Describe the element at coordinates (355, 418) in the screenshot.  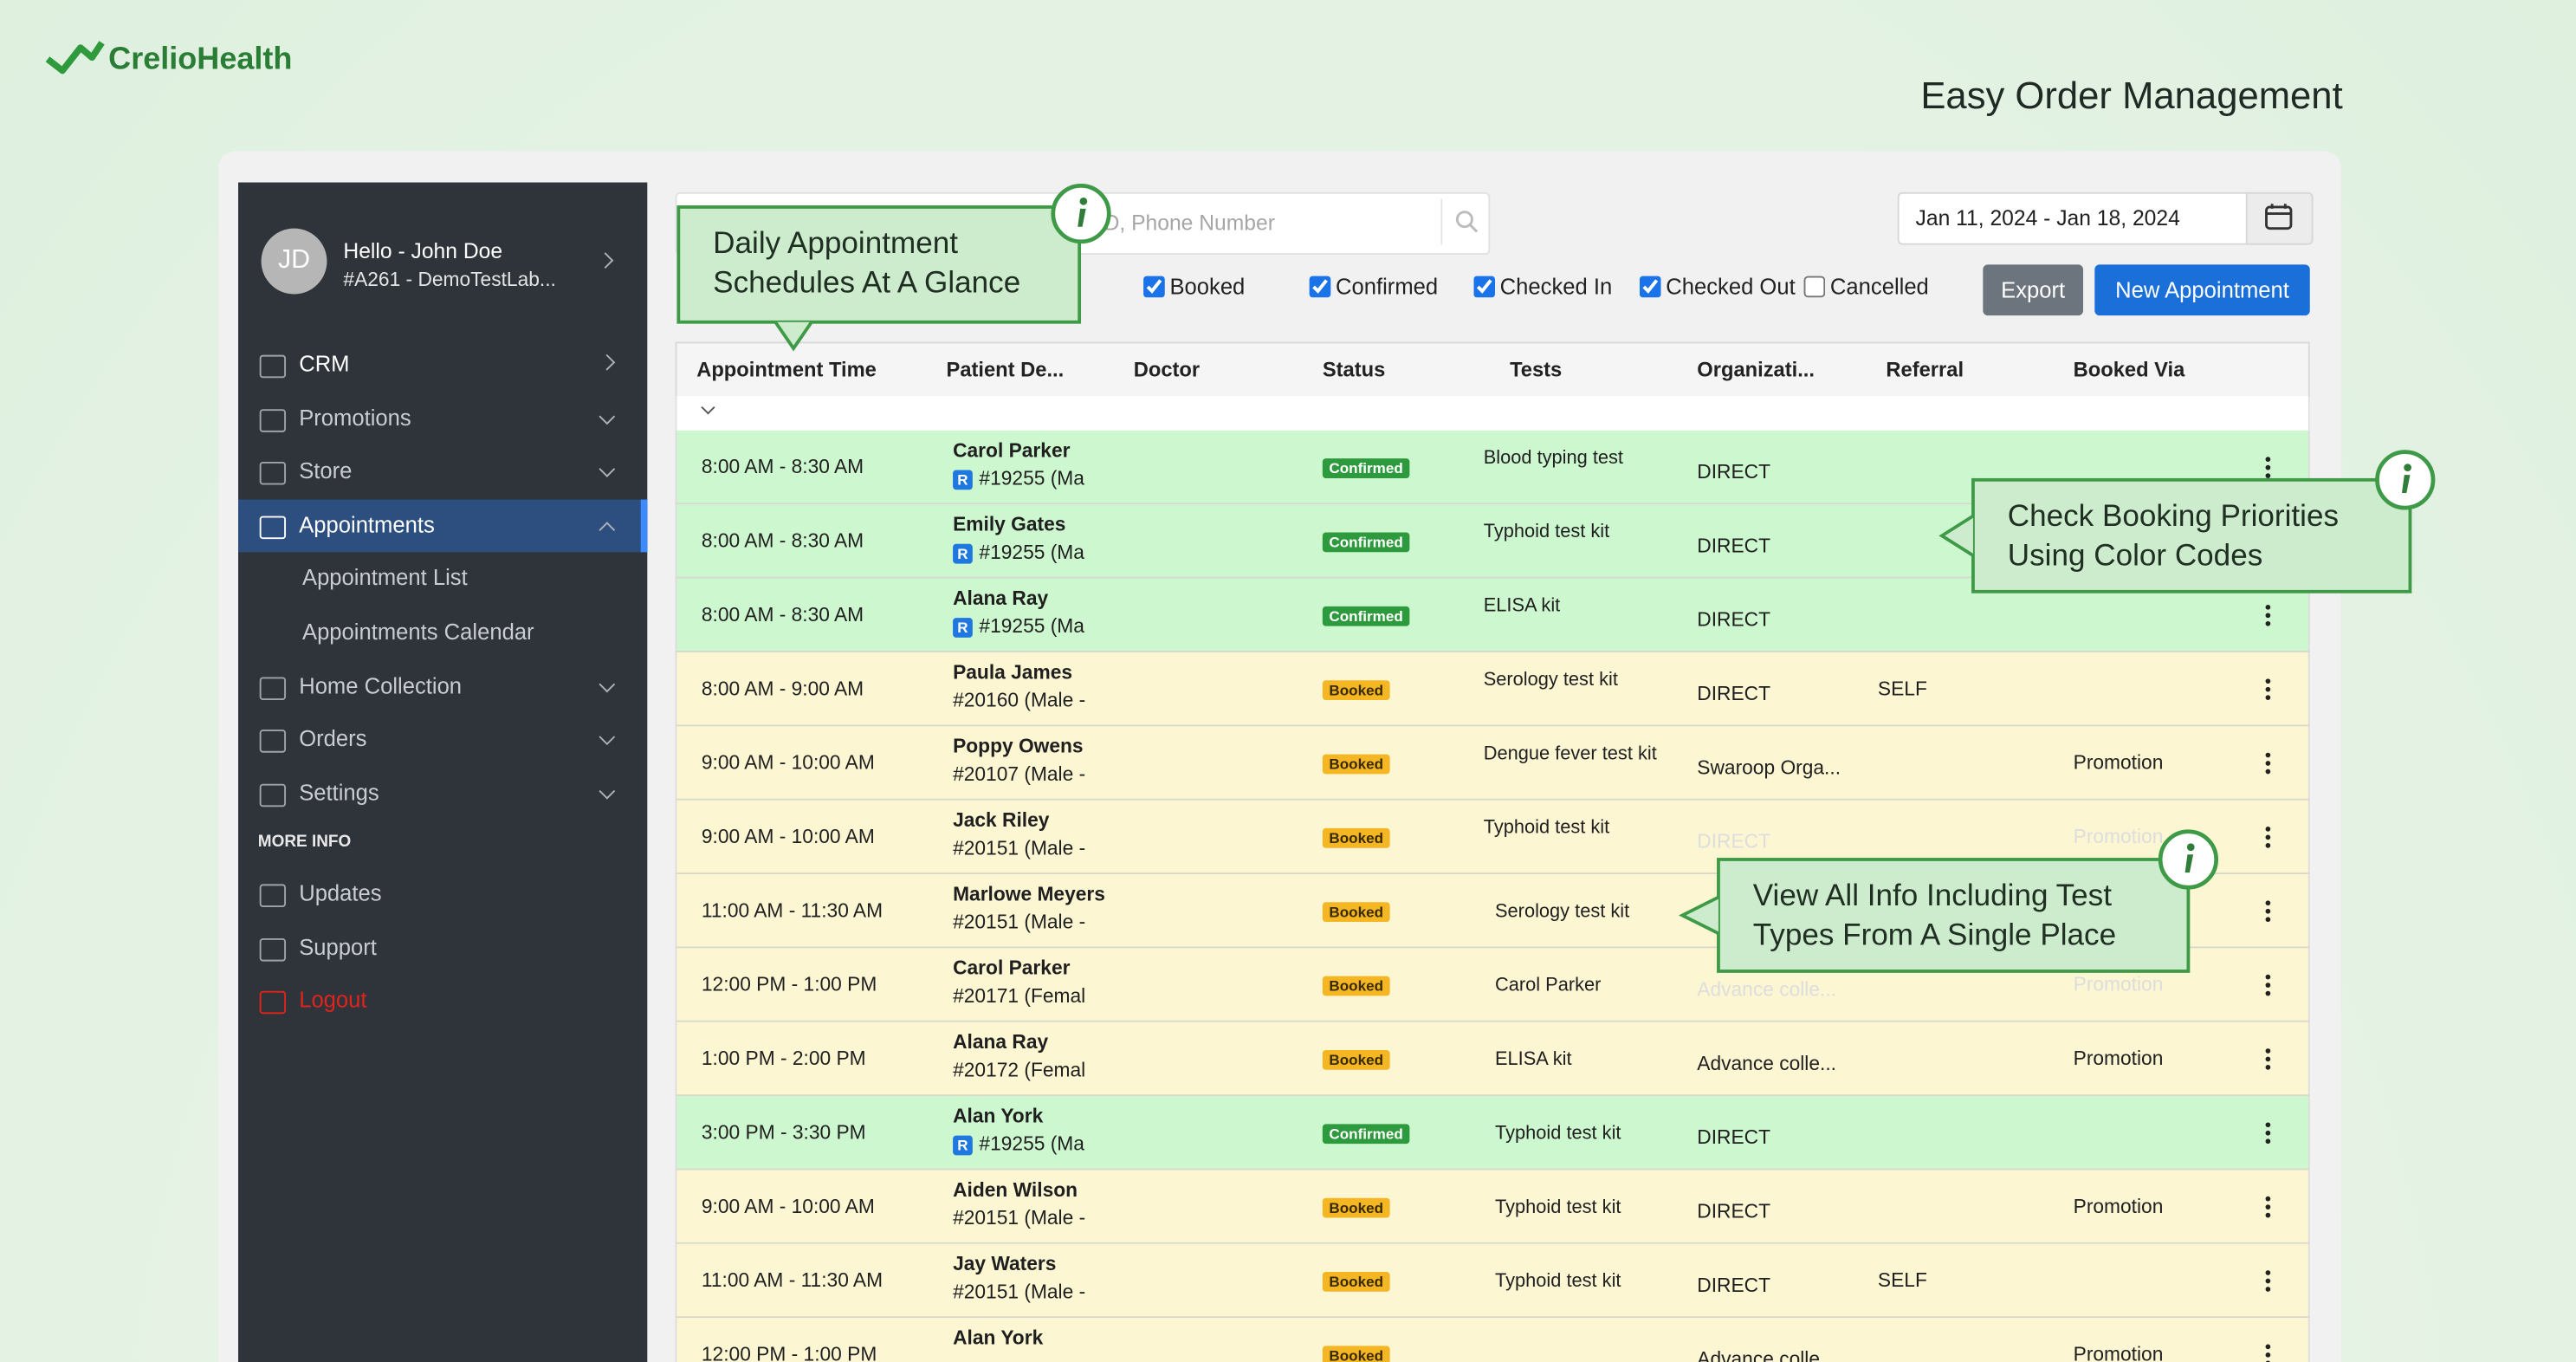
I see `nav-item: Promotions` at that location.